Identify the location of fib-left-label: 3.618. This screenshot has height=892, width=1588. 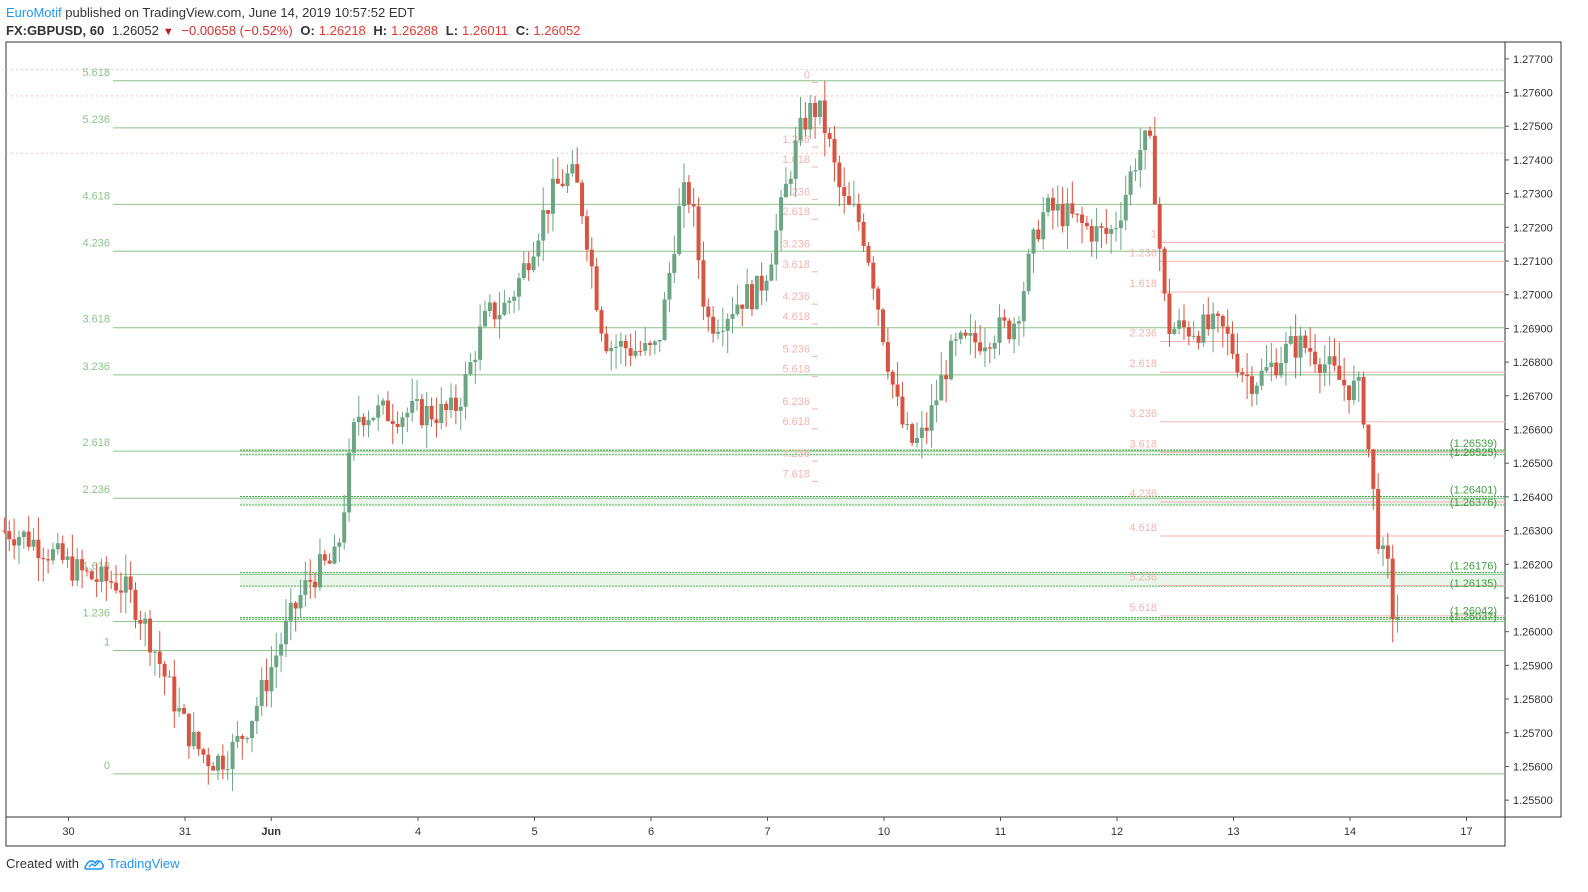
(96, 320).